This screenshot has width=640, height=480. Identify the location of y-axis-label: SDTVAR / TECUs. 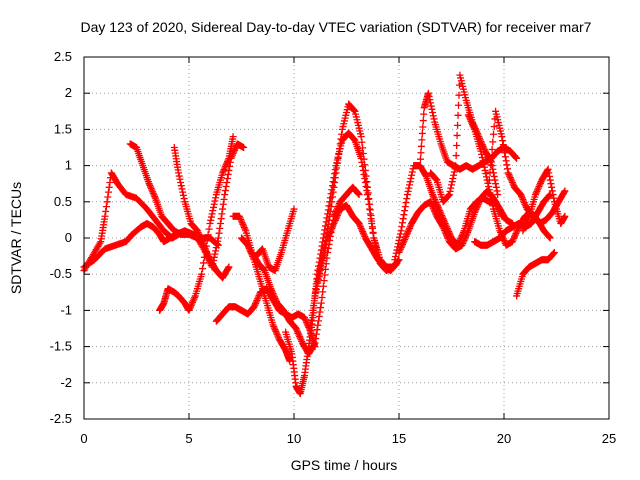
(16, 238).